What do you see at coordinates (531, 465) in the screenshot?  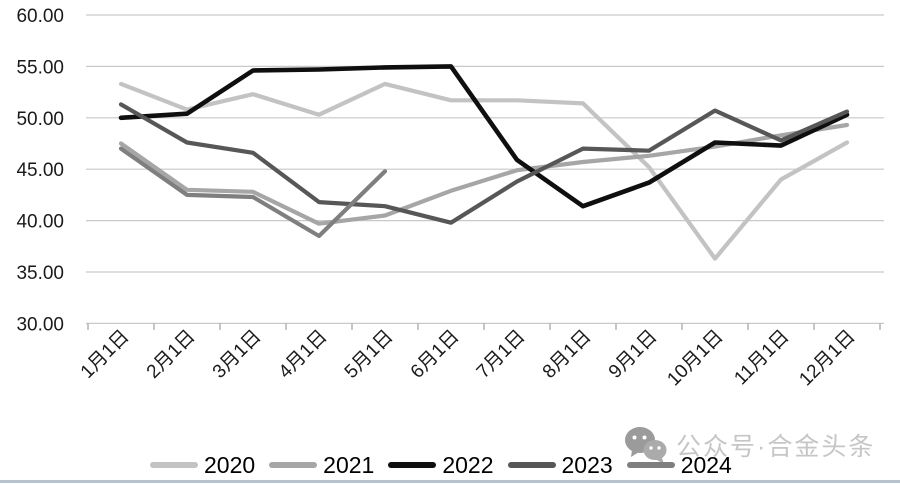 I see `legend-swatch-2023` at bounding box center [531, 465].